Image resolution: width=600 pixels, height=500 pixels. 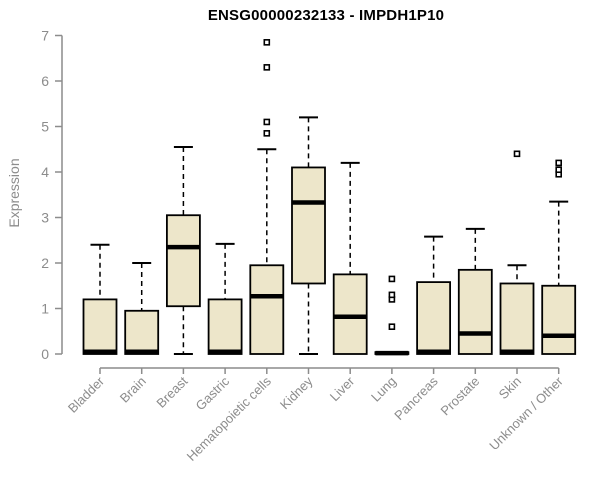 What do you see at coordinates (45, 172) in the screenshot?
I see `y-tick-label: 4` at bounding box center [45, 172].